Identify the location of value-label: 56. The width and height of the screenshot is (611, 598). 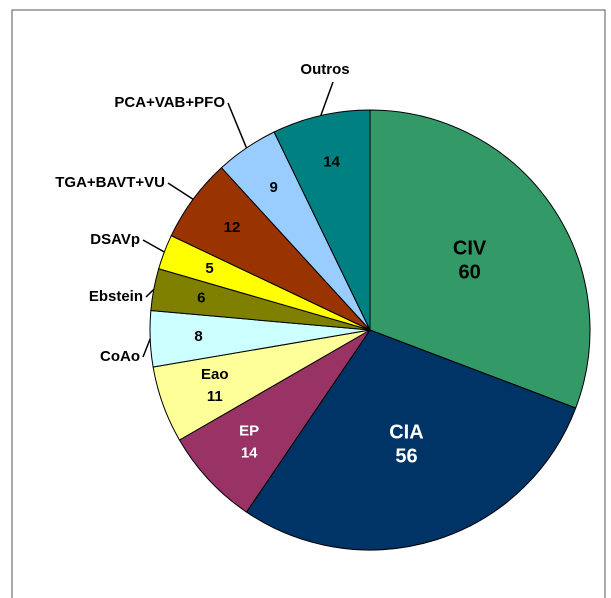
(406, 457).